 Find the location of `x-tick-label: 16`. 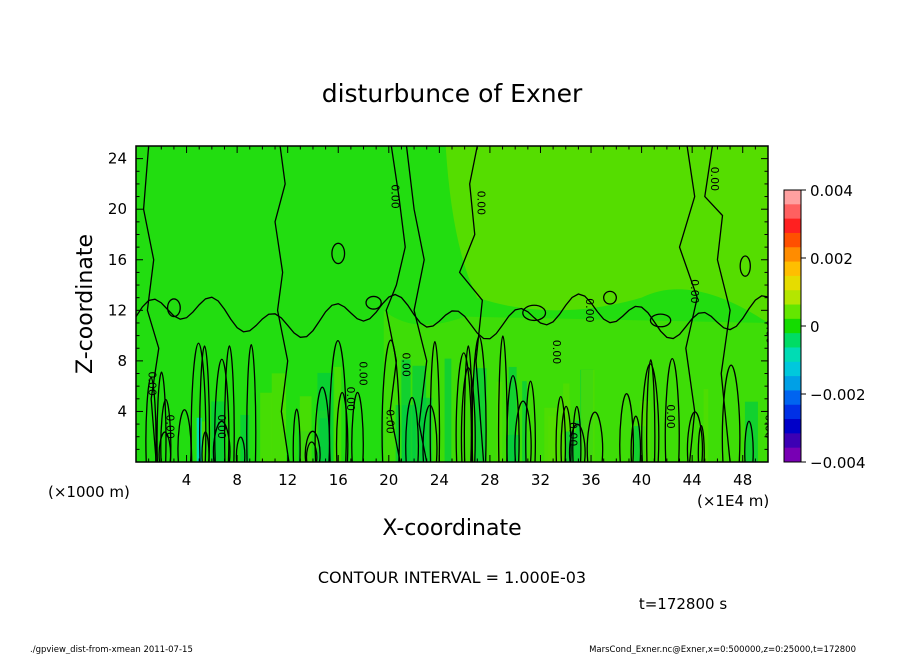

x-tick-label: 16 is located at coordinates (338, 480).